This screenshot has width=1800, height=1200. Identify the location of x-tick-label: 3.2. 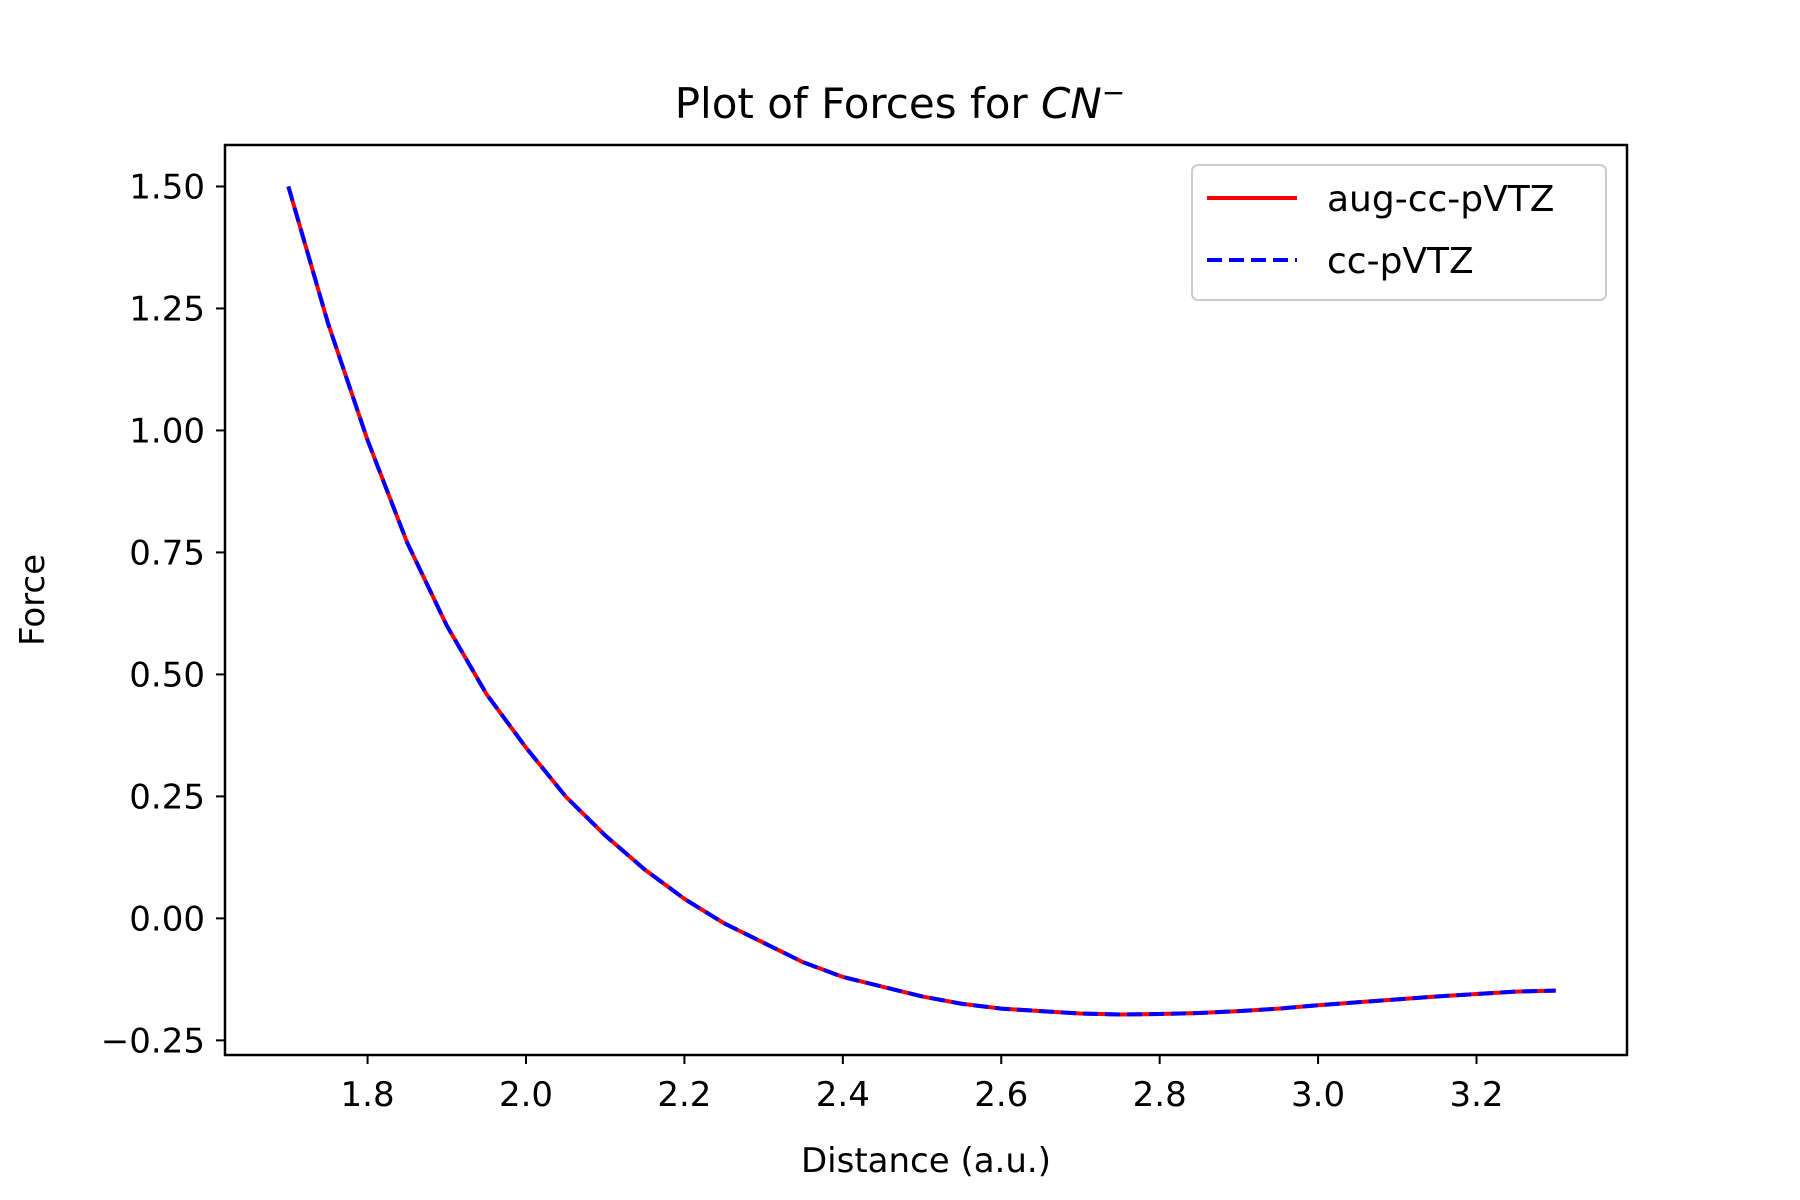
(1476, 1095).